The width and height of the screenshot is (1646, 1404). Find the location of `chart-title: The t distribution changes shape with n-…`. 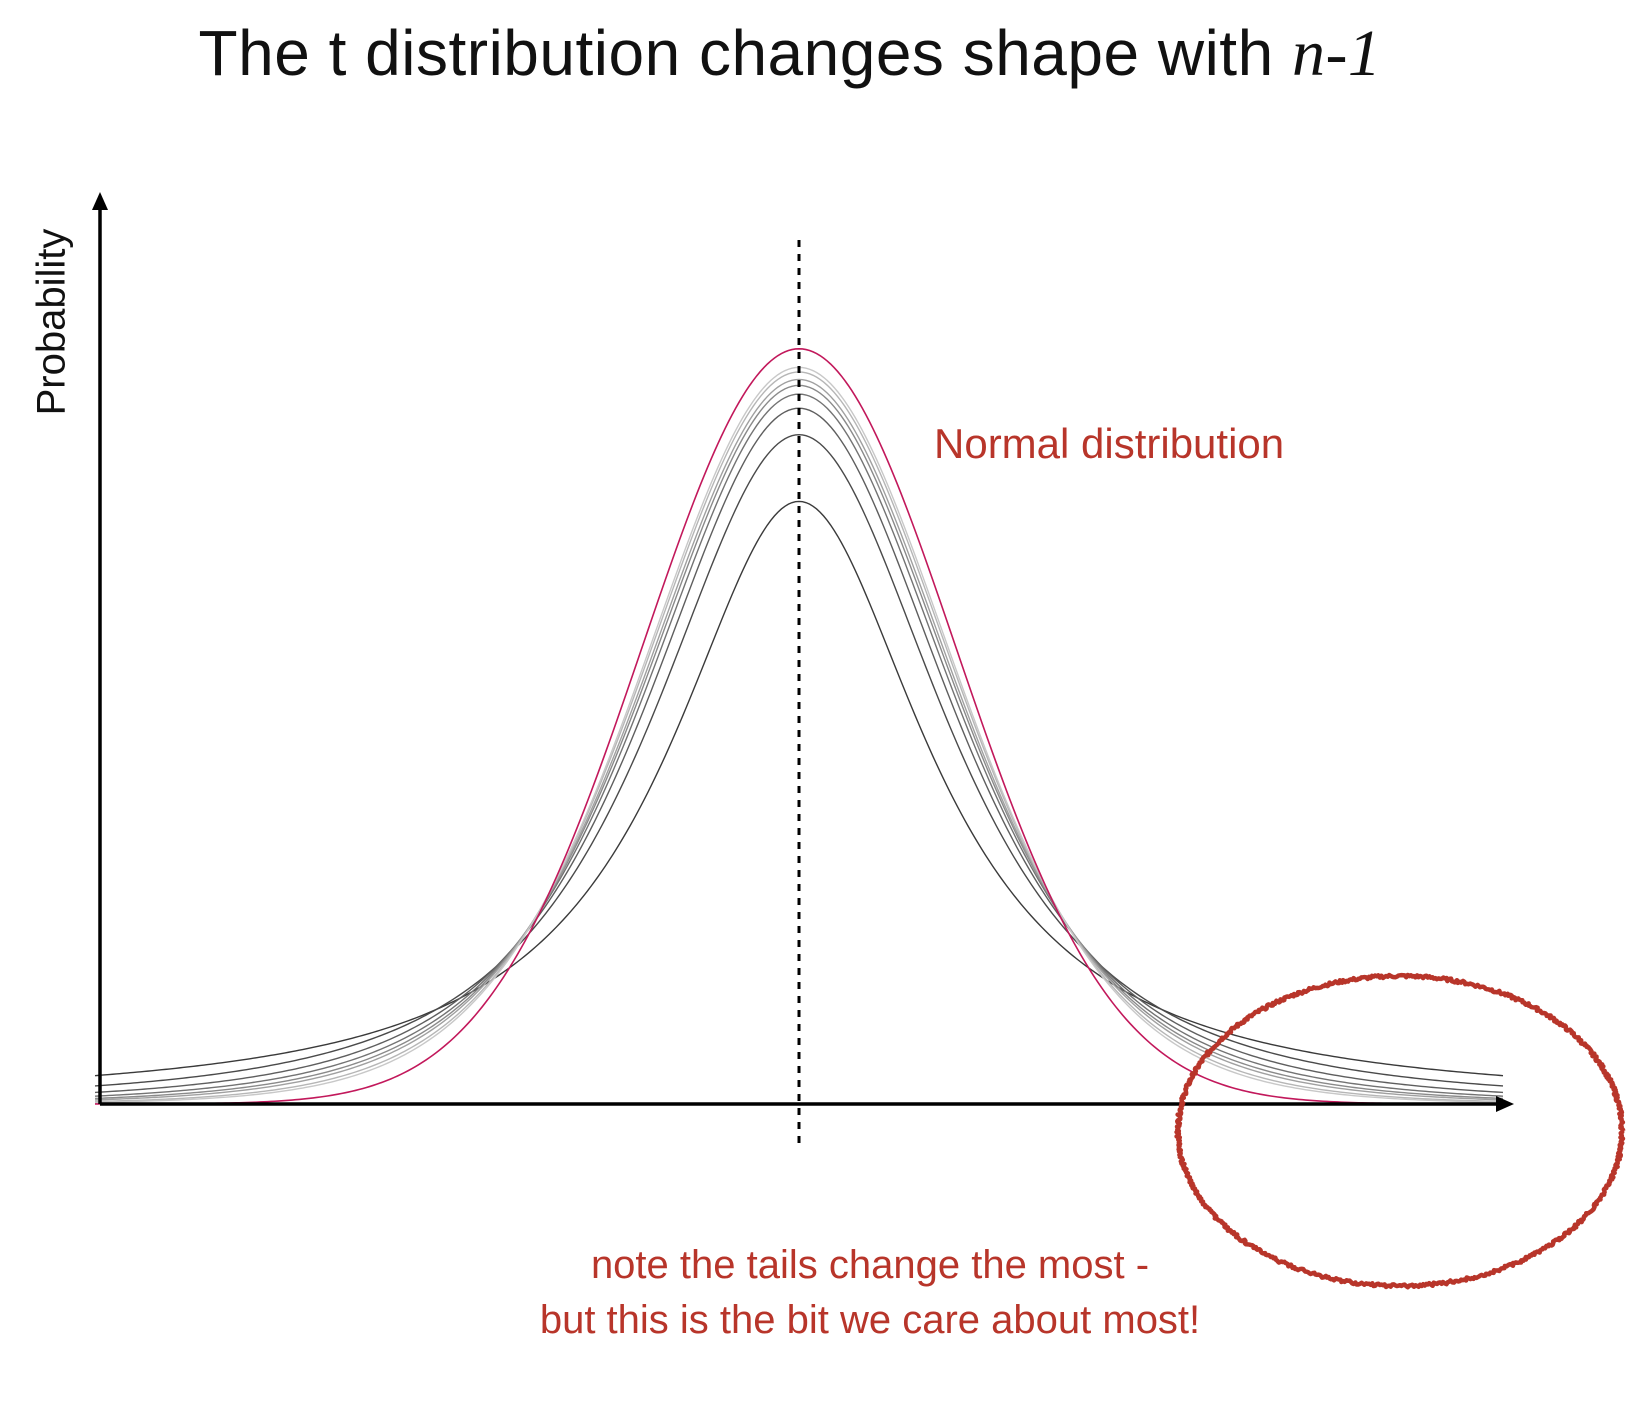

chart-title: The t distribution changes shape with n-… is located at coordinates (790, 54).